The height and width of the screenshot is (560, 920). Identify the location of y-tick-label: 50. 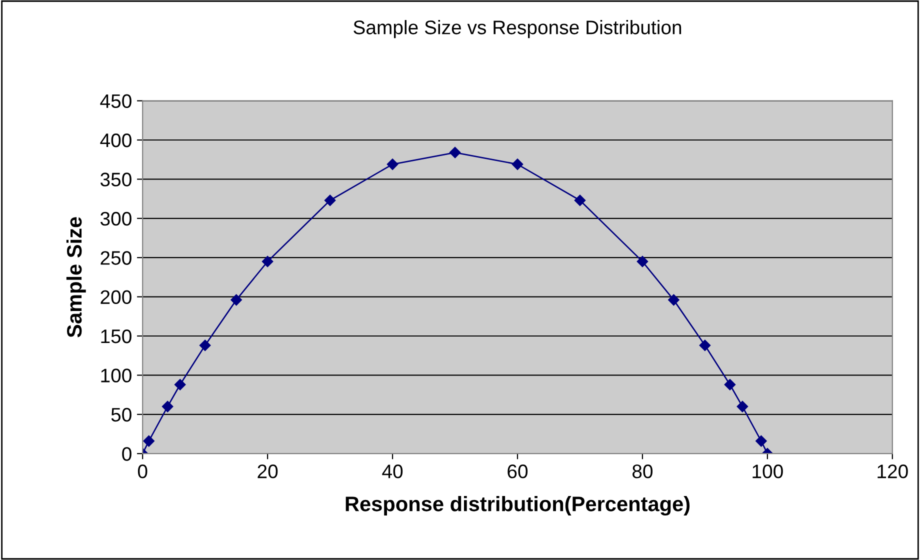
(121, 415).